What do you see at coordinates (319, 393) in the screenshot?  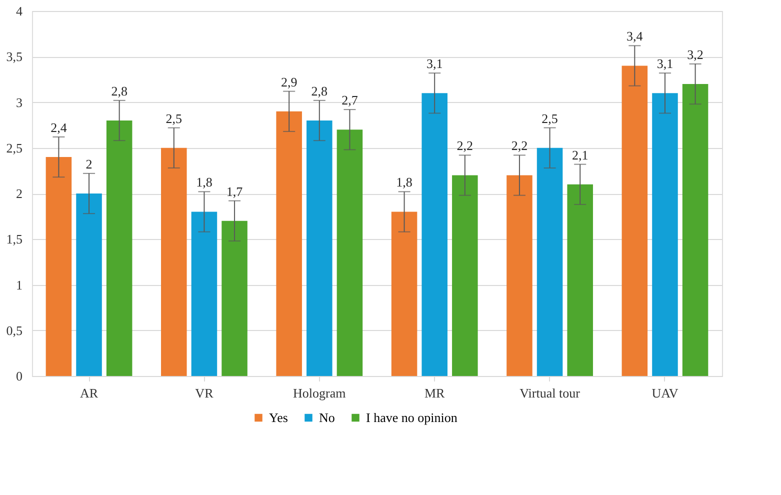 I see `x-tick-label: Hologram` at bounding box center [319, 393].